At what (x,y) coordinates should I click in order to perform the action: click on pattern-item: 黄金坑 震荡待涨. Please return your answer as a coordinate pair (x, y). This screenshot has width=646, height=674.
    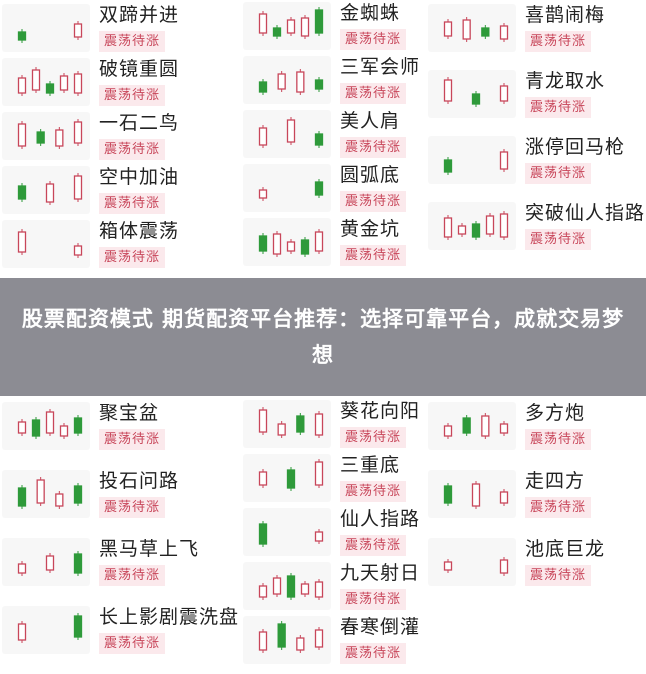
    Looking at the image, I should click on (348, 243).